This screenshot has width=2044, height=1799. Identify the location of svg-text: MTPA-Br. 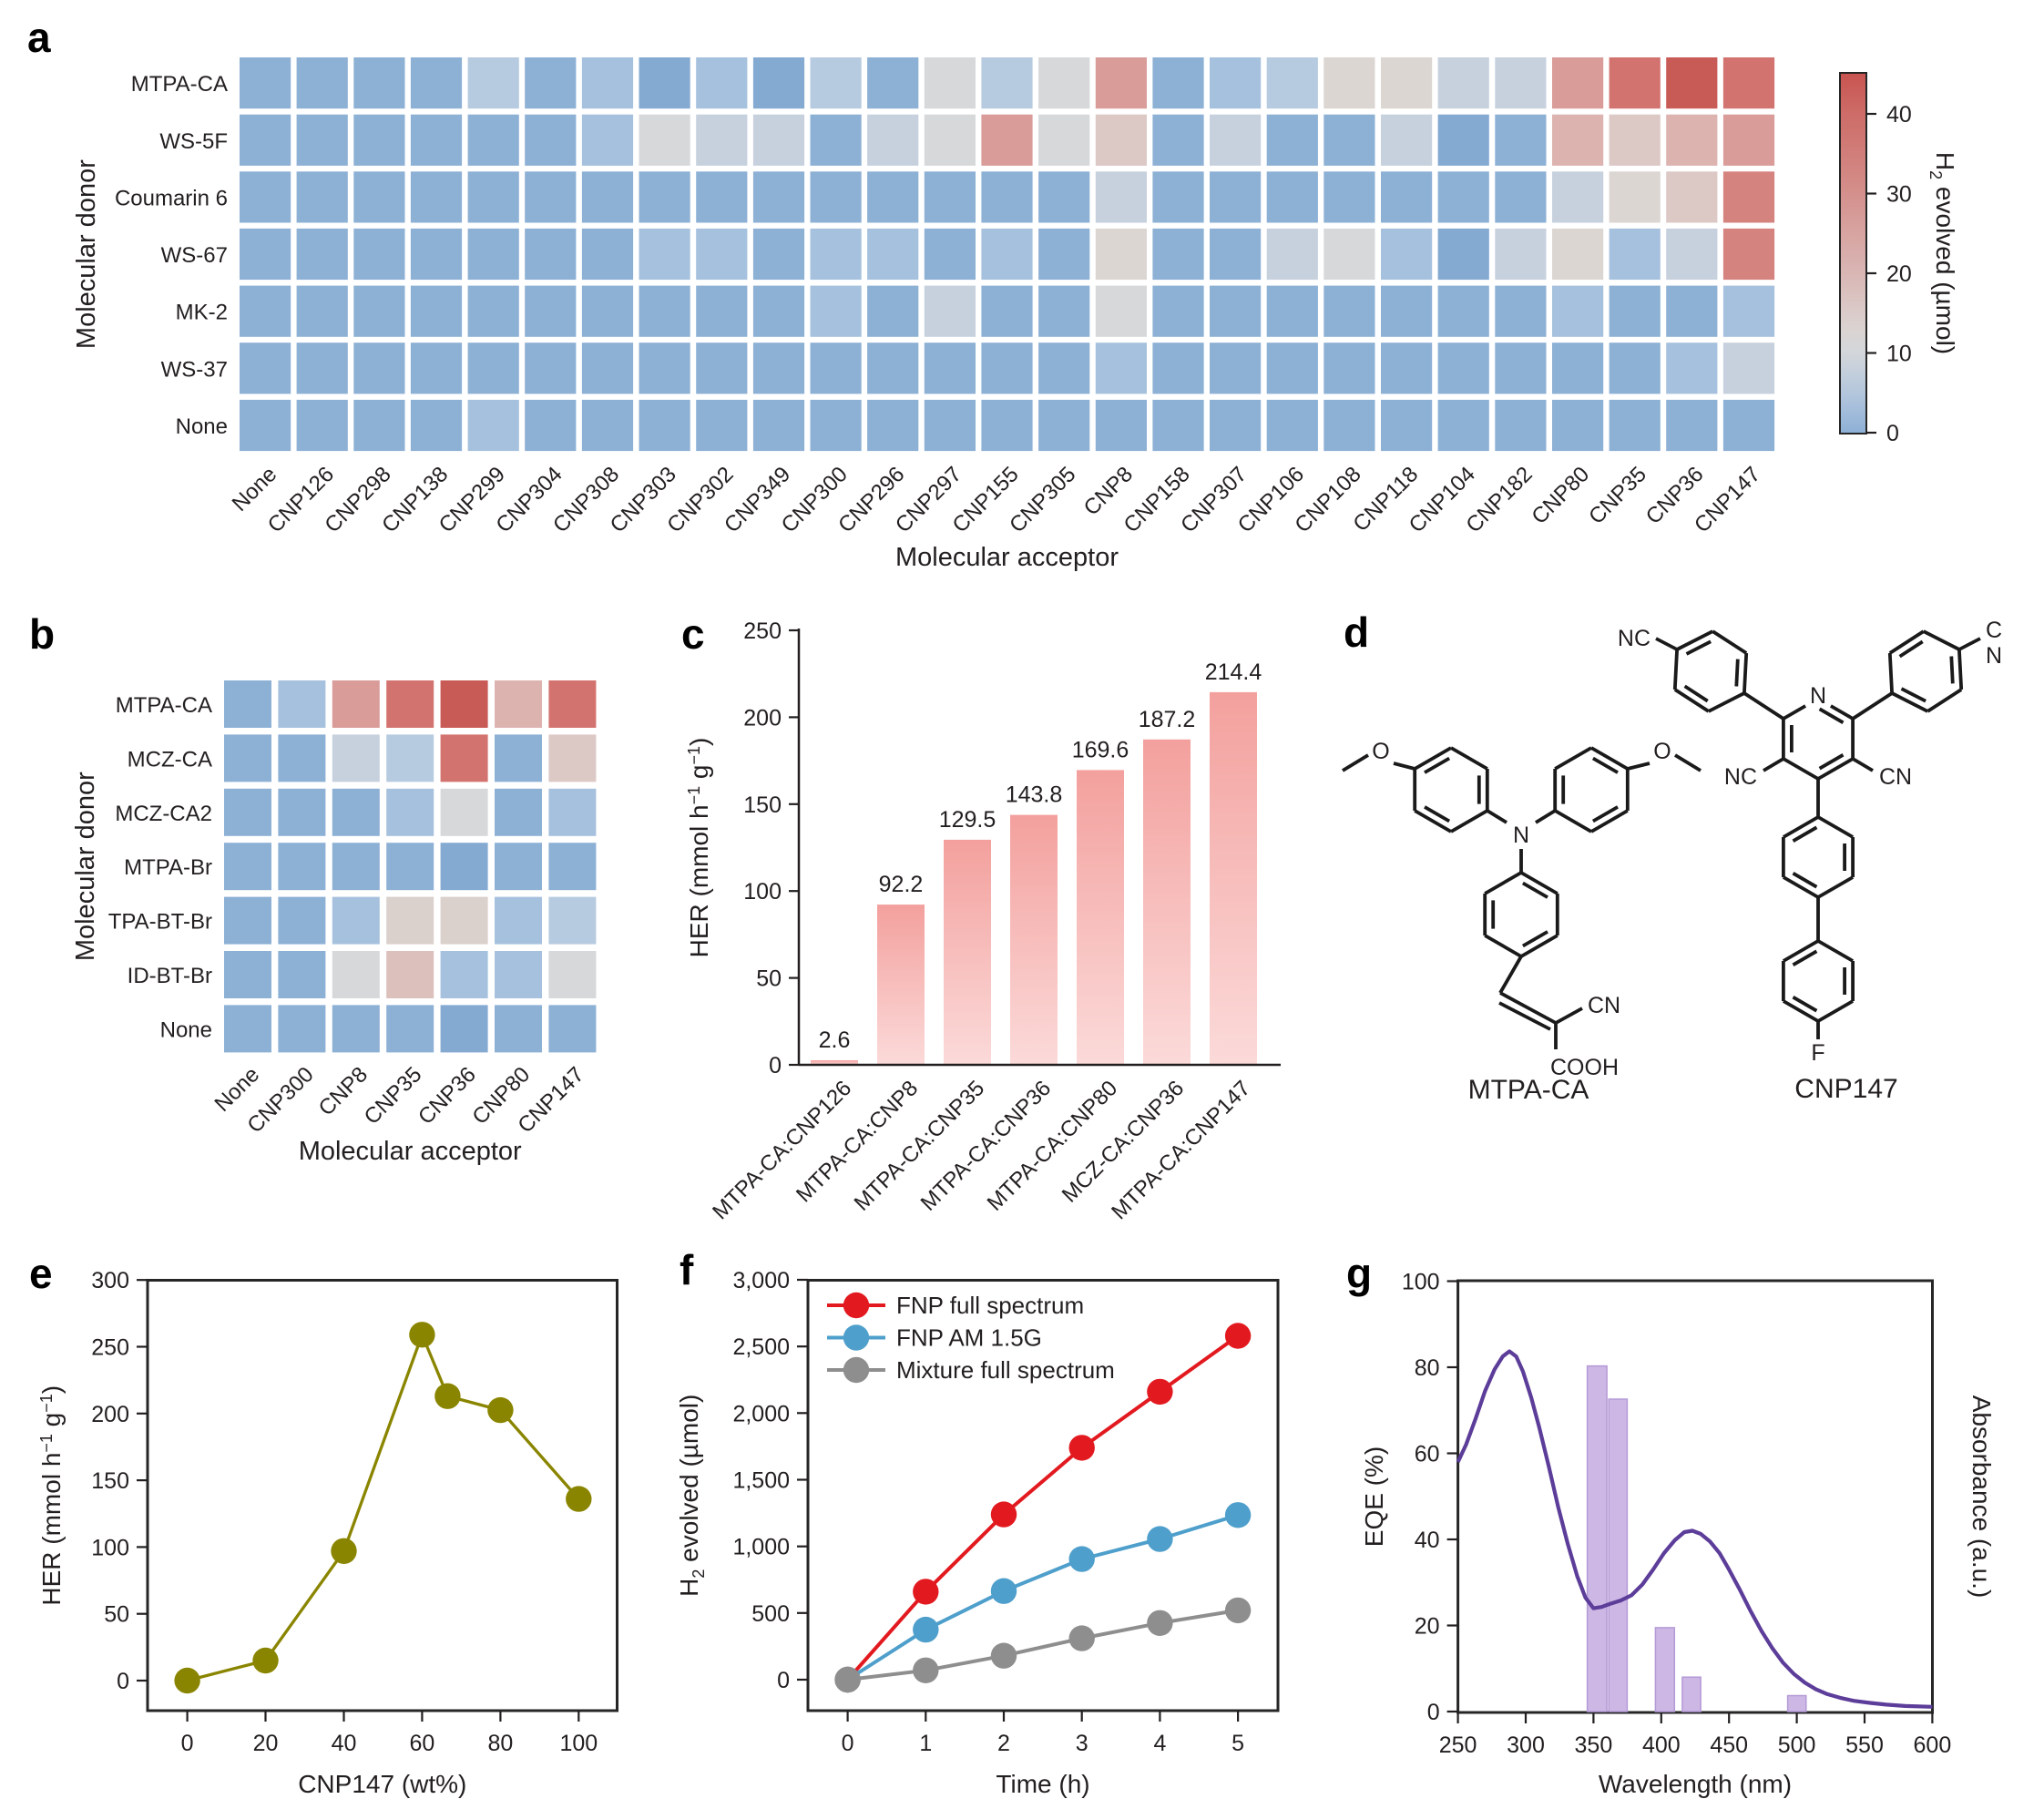
(168, 868).